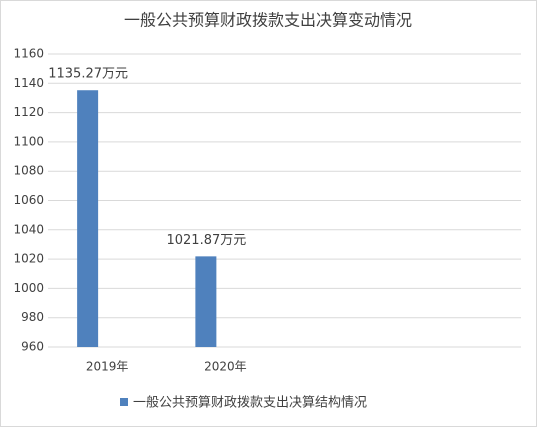 The height and width of the screenshot is (427, 537). I want to click on x-tick-label: 2020年, so click(225, 367).